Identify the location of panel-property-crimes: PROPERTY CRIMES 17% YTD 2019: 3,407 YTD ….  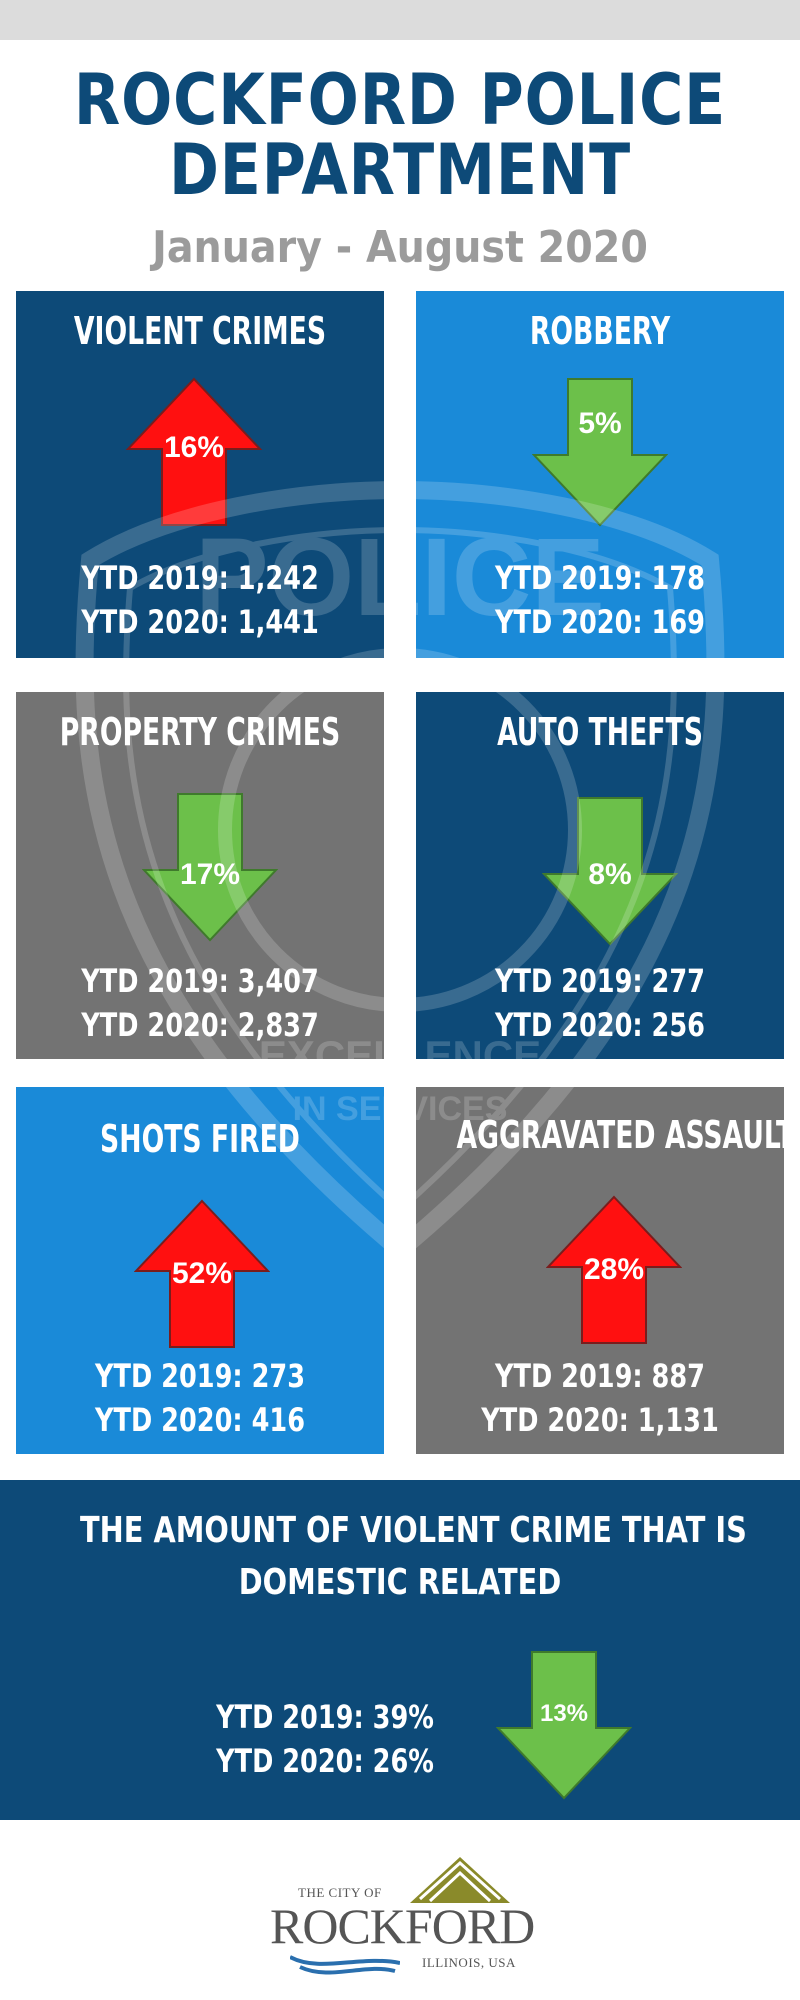
(200, 875).